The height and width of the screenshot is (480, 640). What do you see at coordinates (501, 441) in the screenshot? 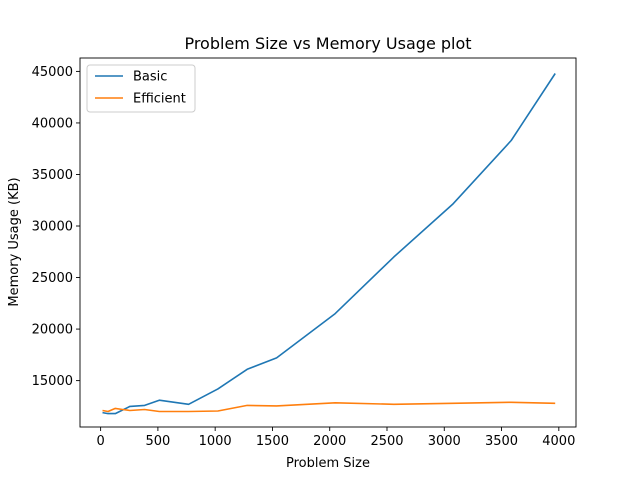
I see `x-tick-label: 3500` at bounding box center [501, 441].